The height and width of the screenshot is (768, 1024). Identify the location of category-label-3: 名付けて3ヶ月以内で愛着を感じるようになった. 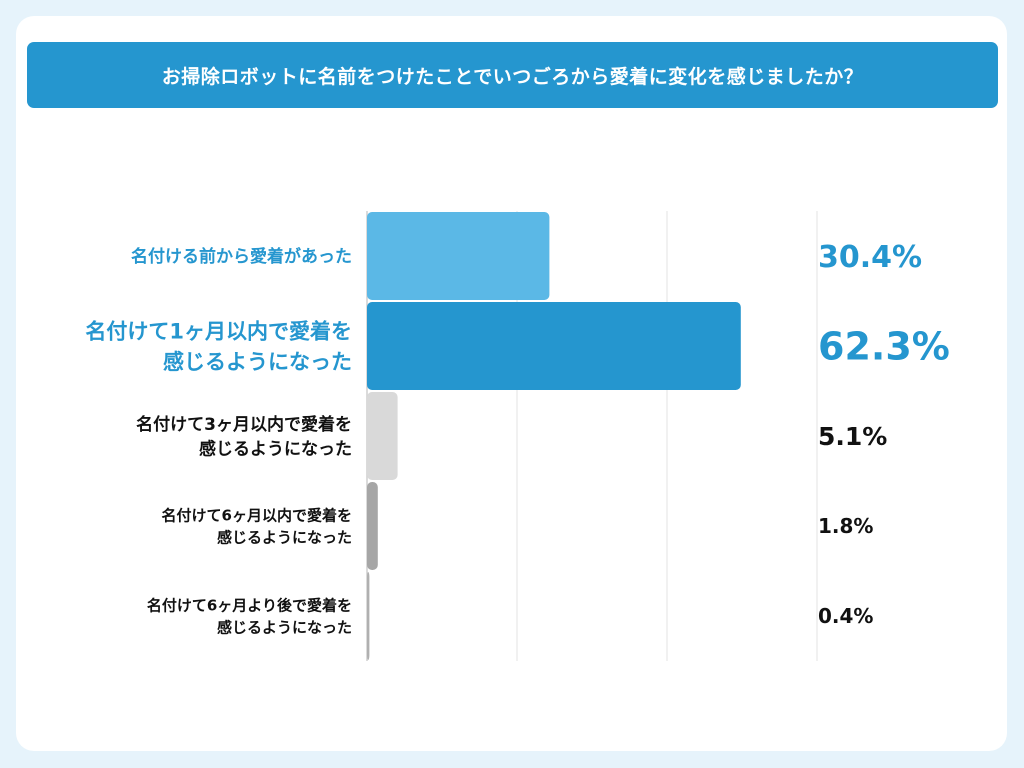
(244, 437).